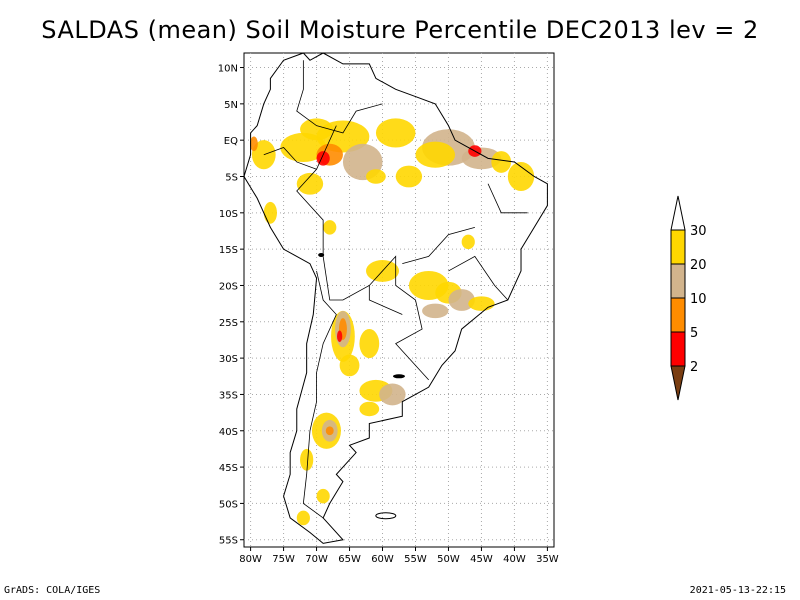 The width and height of the screenshot is (800, 600). What do you see at coordinates (399, 376) in the screenshot?
I see `lagoon` at bounding box center [399, 376].